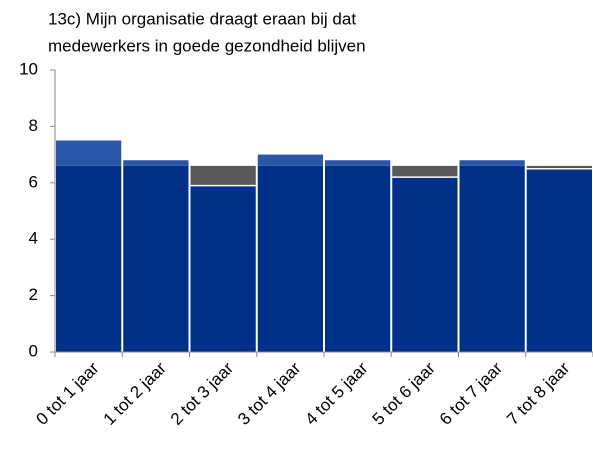  I want to click on y-tick-label: 0, so click(33, 350).